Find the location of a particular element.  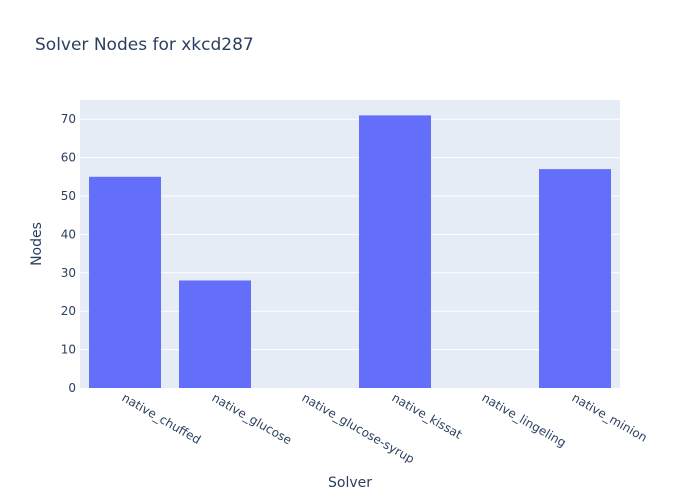

y-tick-labels: 0 10 20 30 40 50 60 70 is located at coordinates (68, 253).